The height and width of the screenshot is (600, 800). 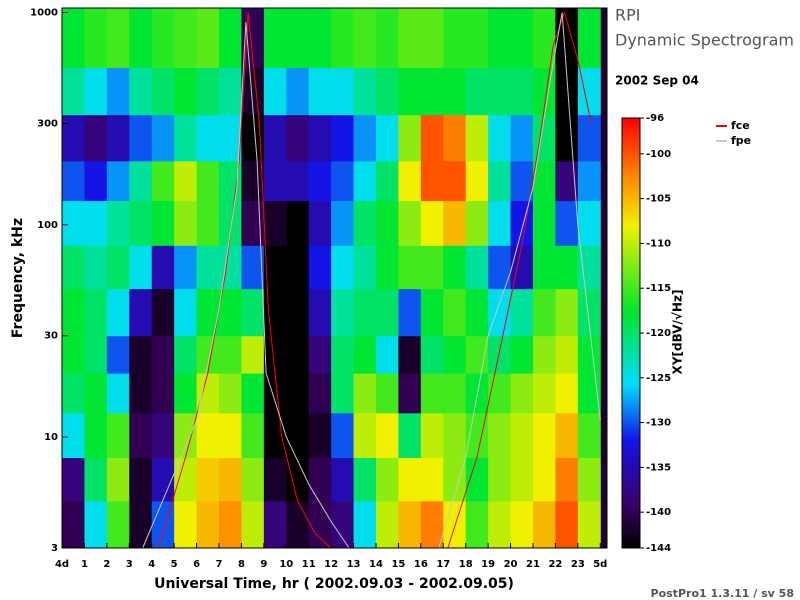 What do you see at coordinates (627, 15) in the screenshot?
I see `chart-title: RPI` at bounding box center [627, 15].